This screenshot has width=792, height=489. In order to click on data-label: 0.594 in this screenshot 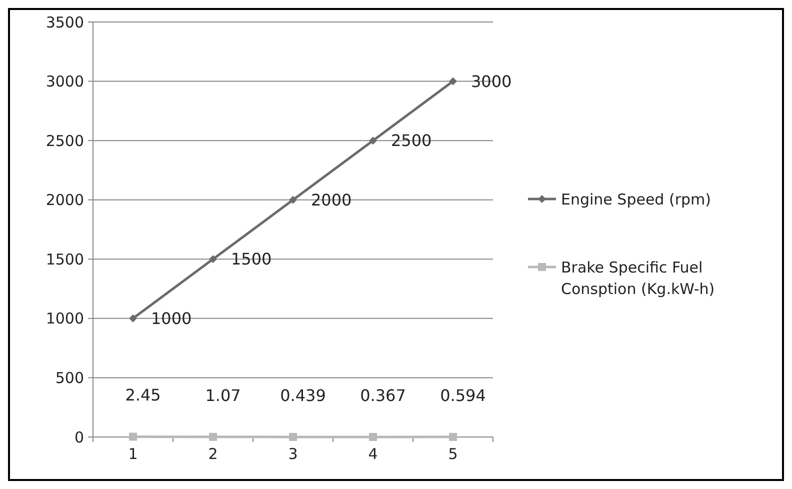, I will do `click(463, 395)`.